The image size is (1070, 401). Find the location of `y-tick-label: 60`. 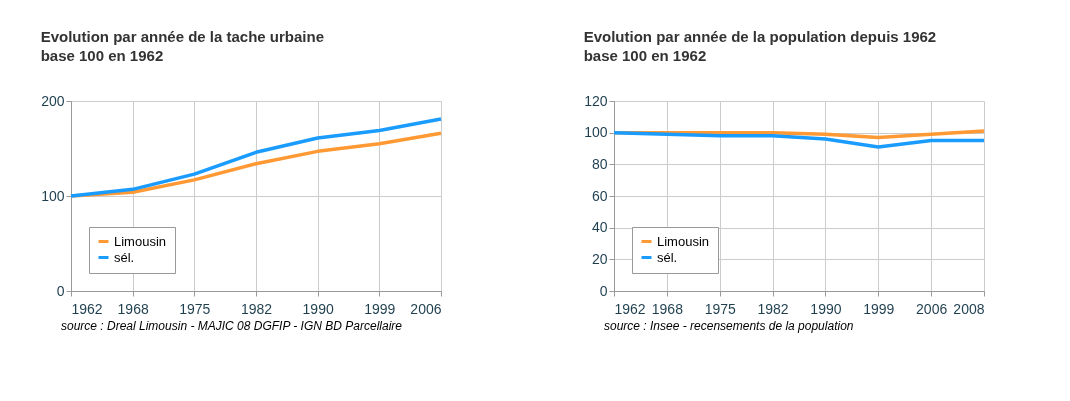

y-tick-label: 60 is located at coordinates (599, 195).